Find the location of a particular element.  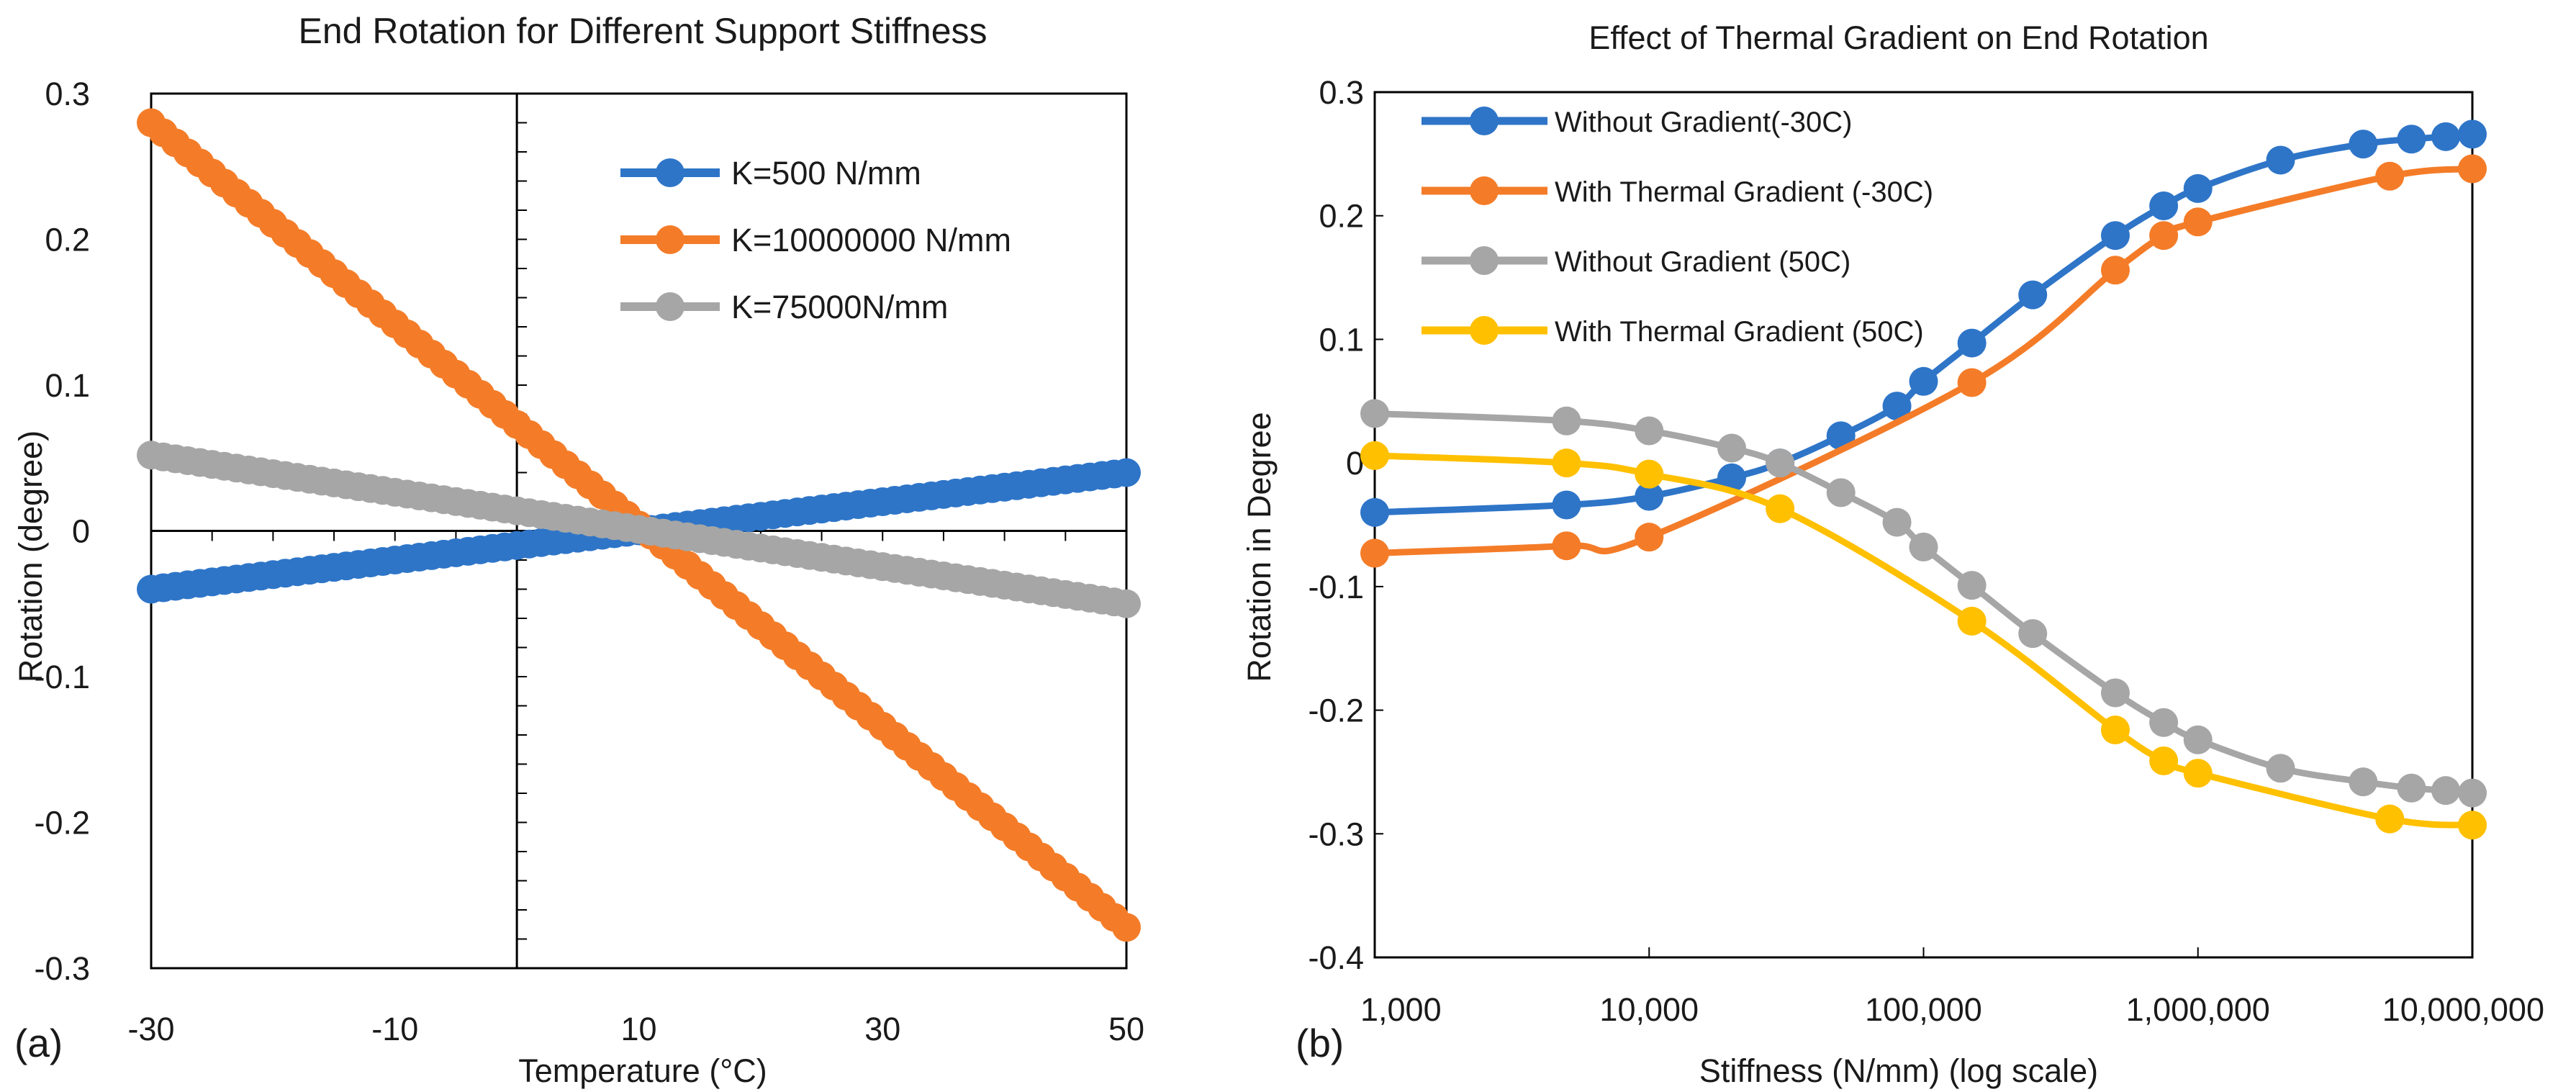

legend-a-label: K=500 N/mm is located at coordinates (826, 173).